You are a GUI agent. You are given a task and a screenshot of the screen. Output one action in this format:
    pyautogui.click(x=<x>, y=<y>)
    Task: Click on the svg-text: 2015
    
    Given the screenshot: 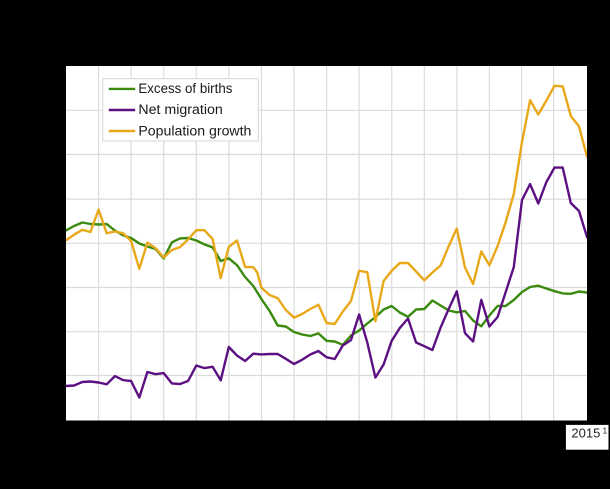 What is the action you would take?
    pyautogui.click(x=585, y=433)
    